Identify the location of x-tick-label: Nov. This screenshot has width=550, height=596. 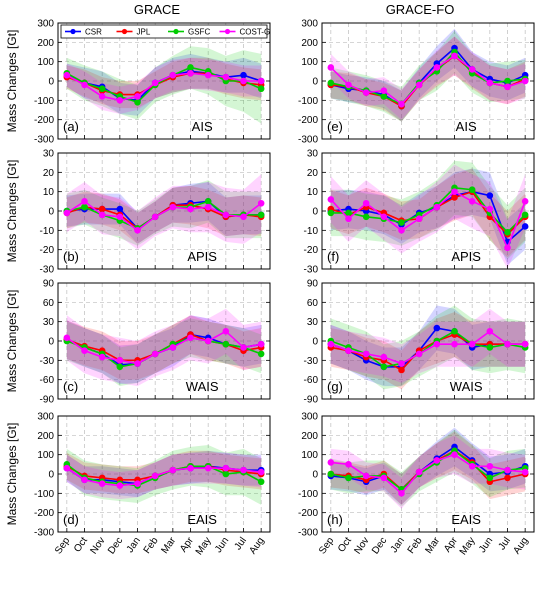
(361, 545).